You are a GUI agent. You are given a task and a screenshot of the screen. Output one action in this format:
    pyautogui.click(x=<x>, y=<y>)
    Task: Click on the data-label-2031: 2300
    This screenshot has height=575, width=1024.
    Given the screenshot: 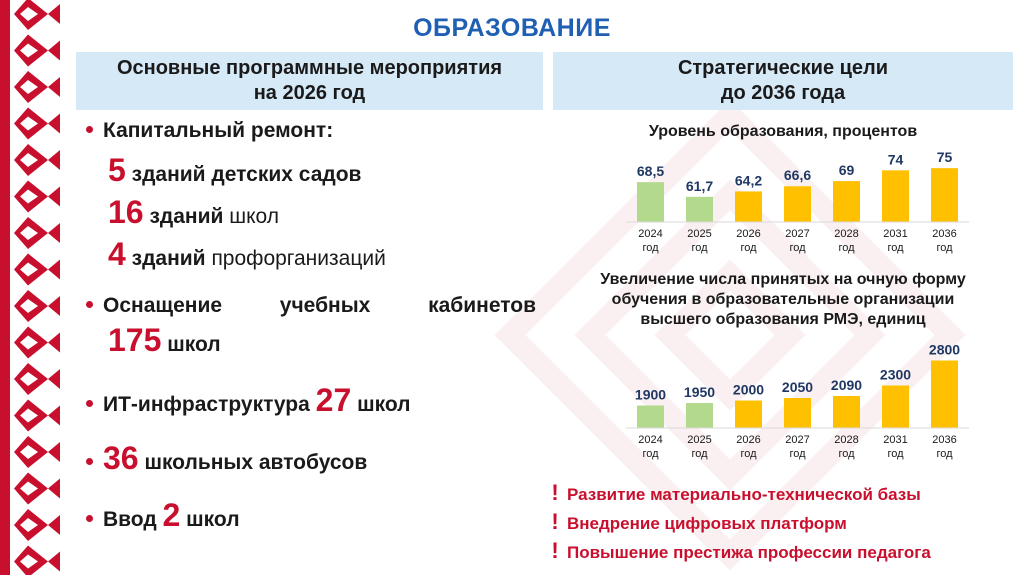 What is the action you would take?
    pyautogui.click(x=895, y=375)
    